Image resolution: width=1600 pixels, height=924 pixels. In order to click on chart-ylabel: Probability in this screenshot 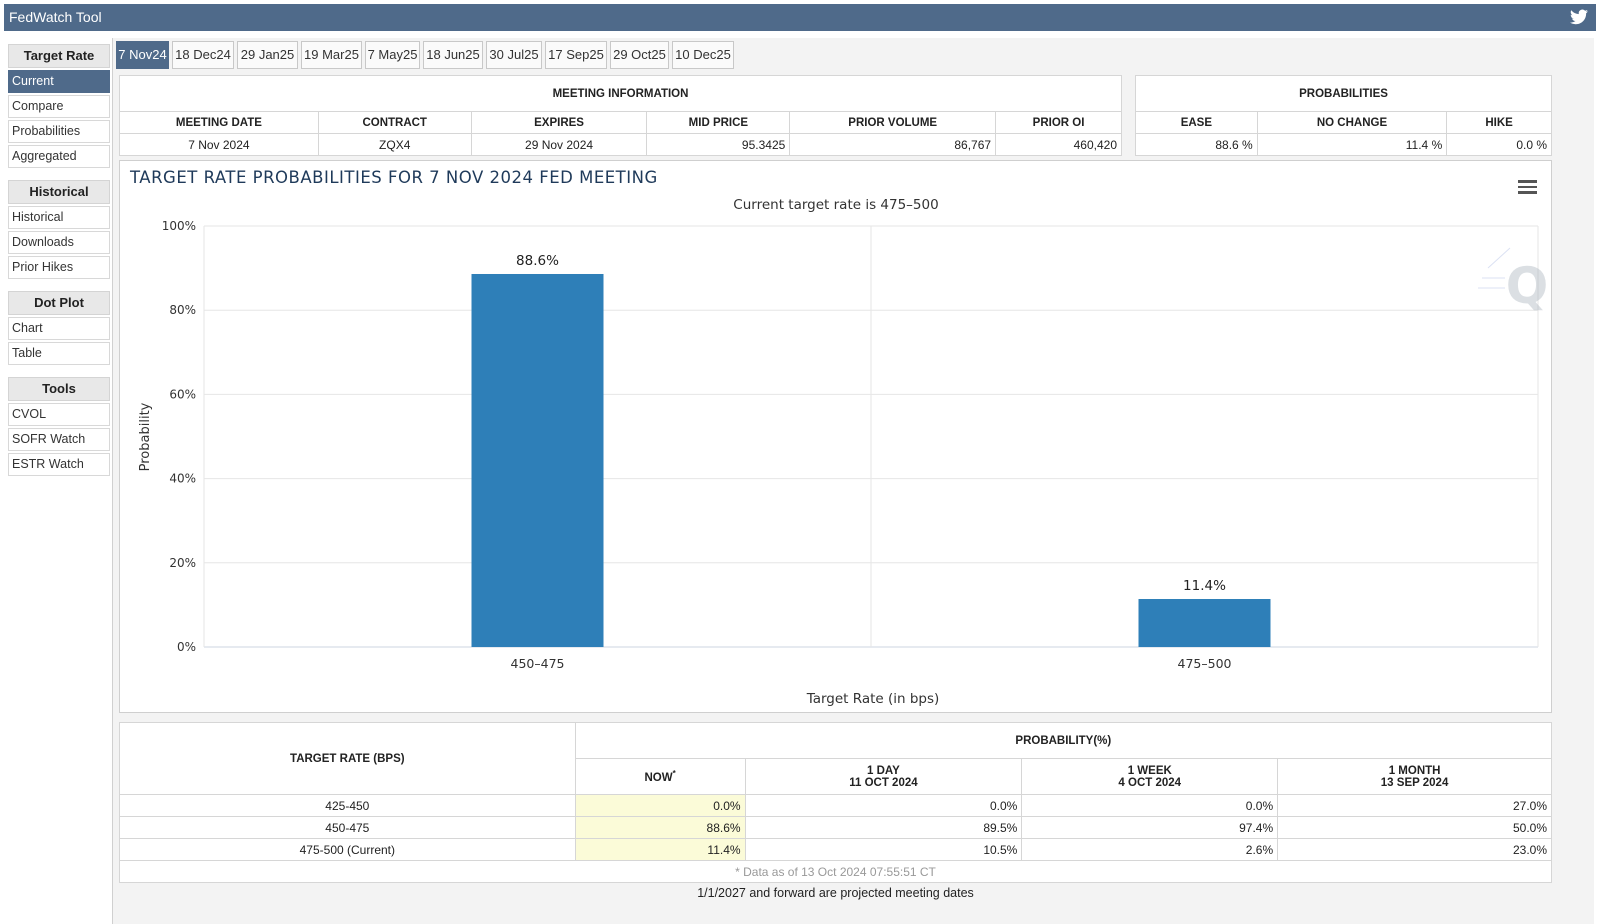, I will do `click(145, 436)`.